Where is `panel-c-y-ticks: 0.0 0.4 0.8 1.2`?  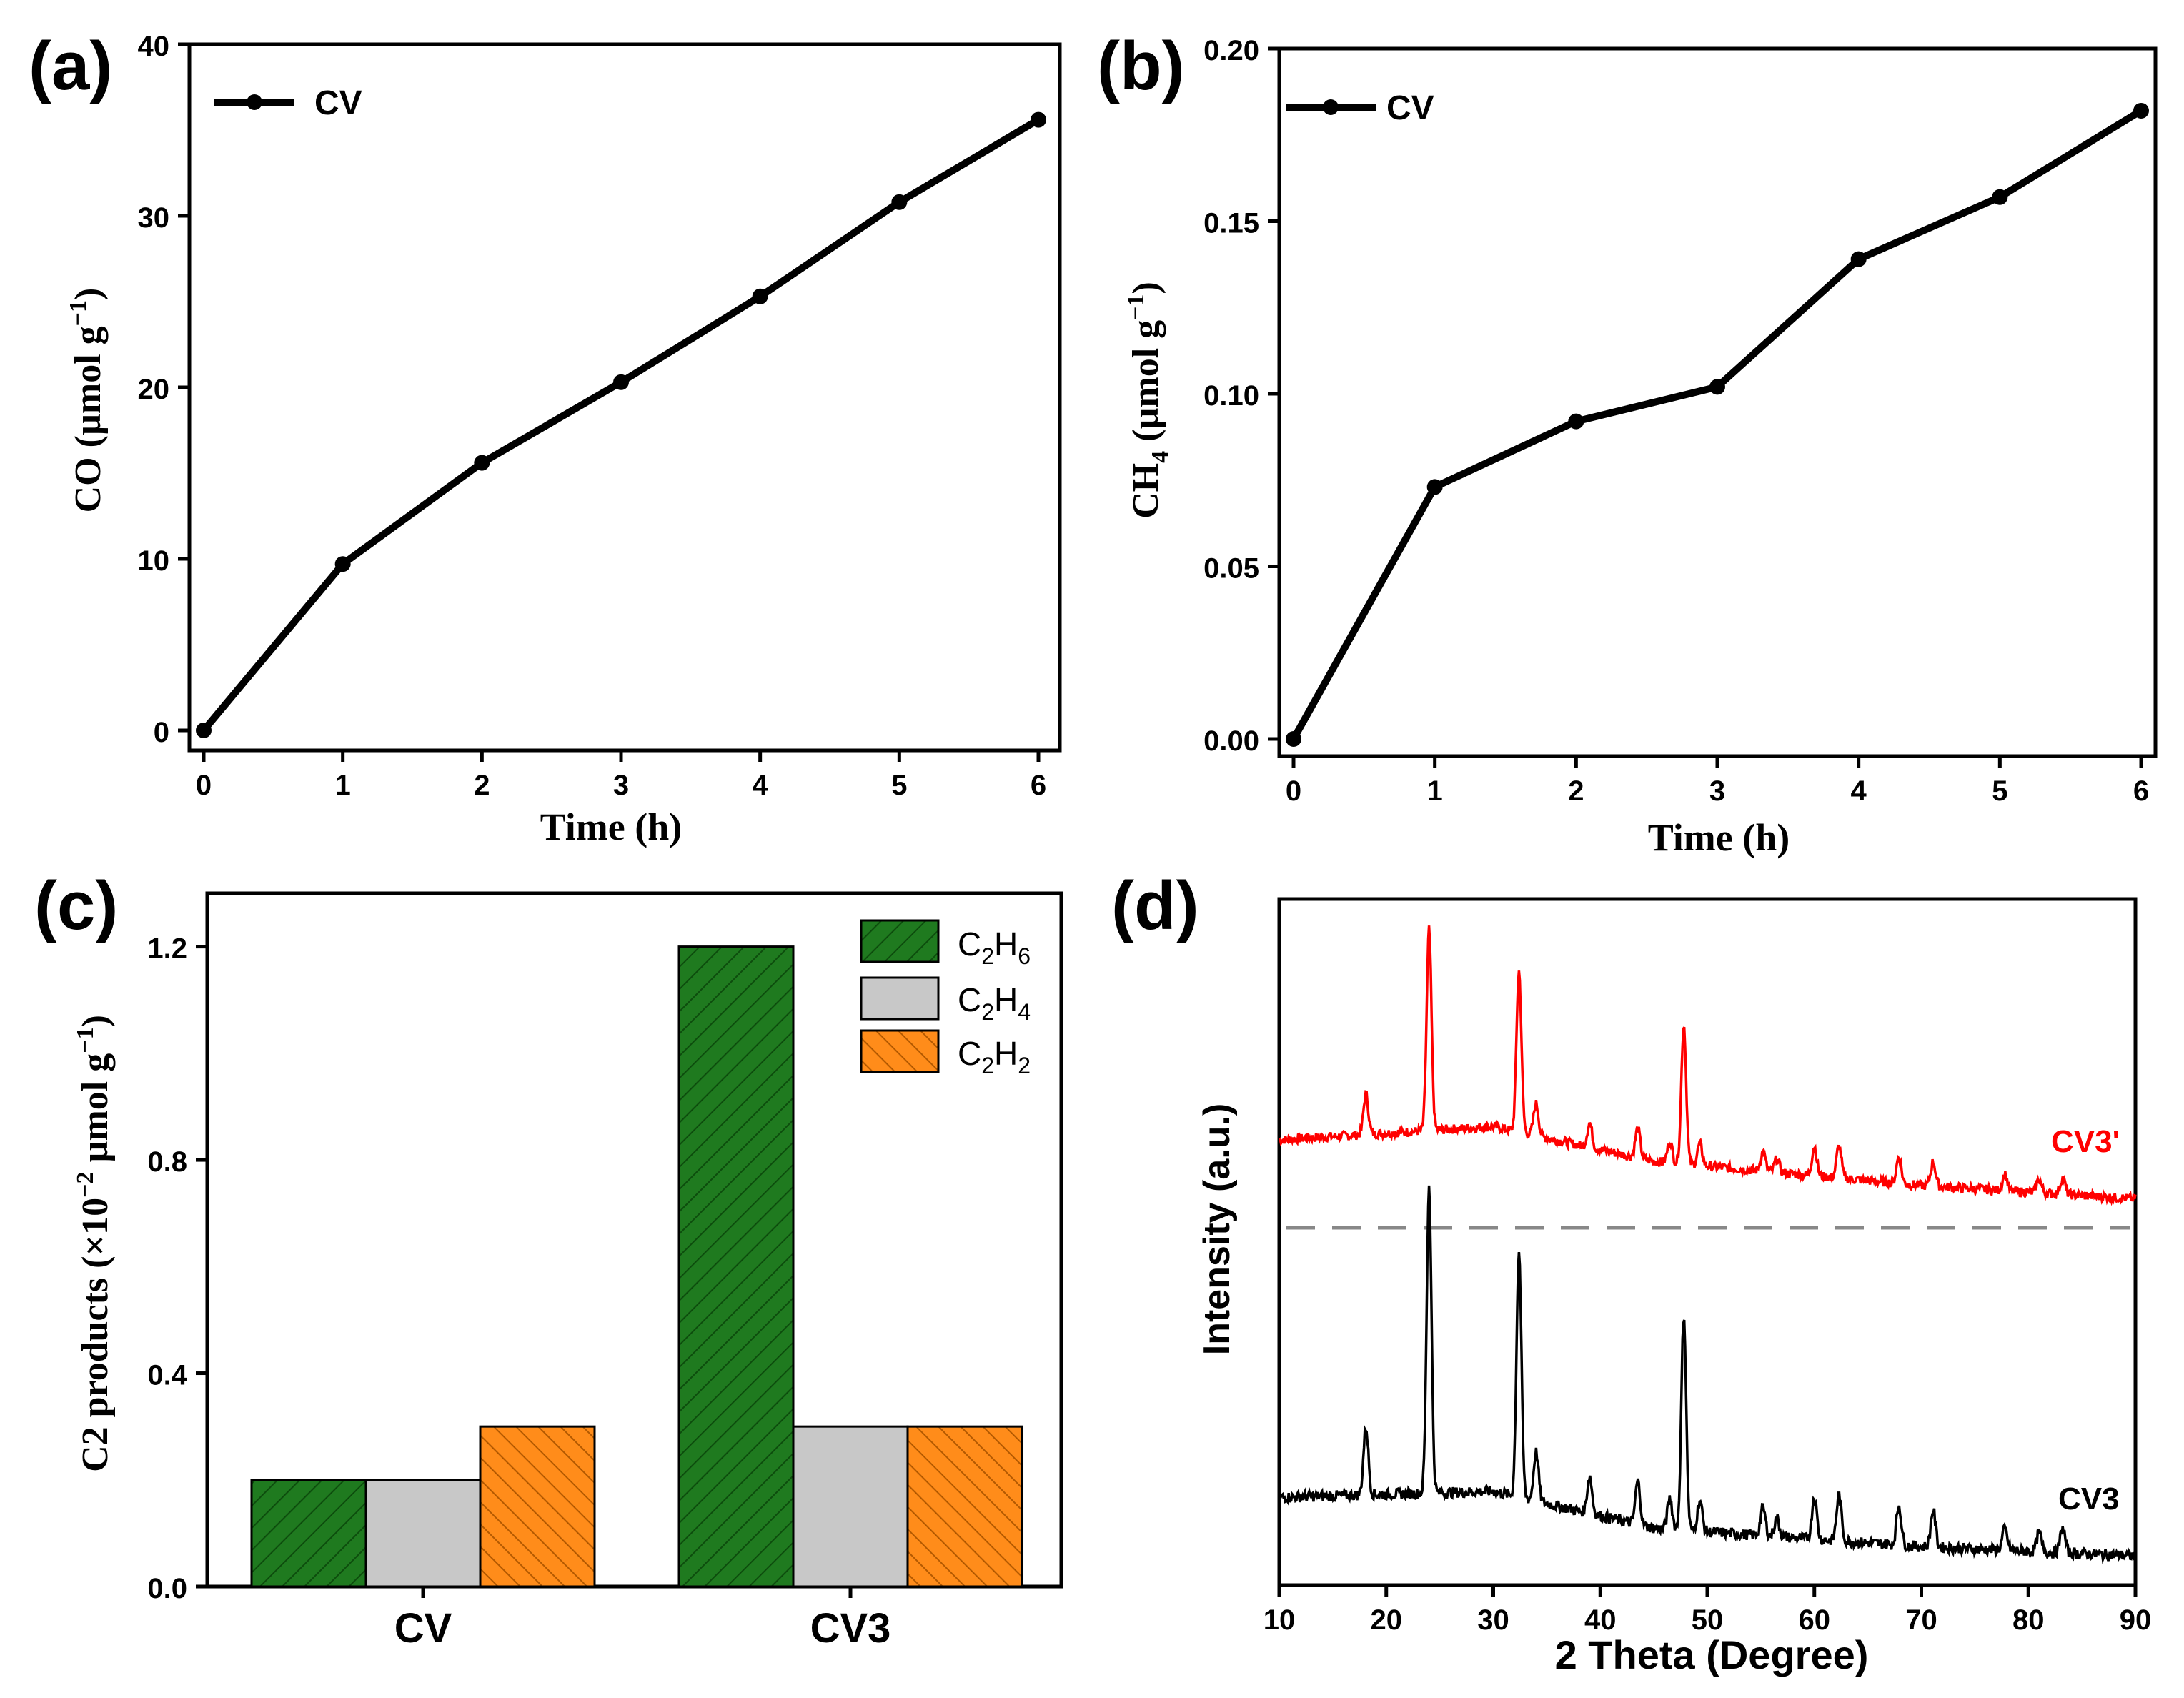
panel-c-y-ticks: 0.0 0.4 0.8 1.2 is located at coordinates (177, 1268).